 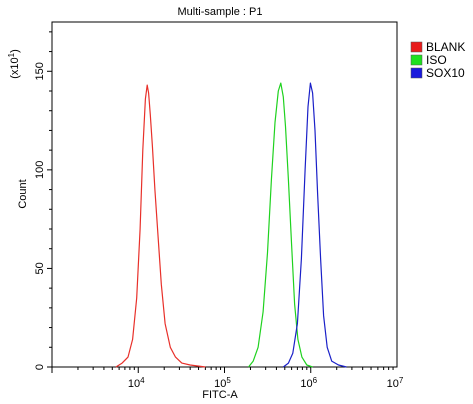 I want to click on x-tick-label: 10⁶, so click(x=308, y=383).